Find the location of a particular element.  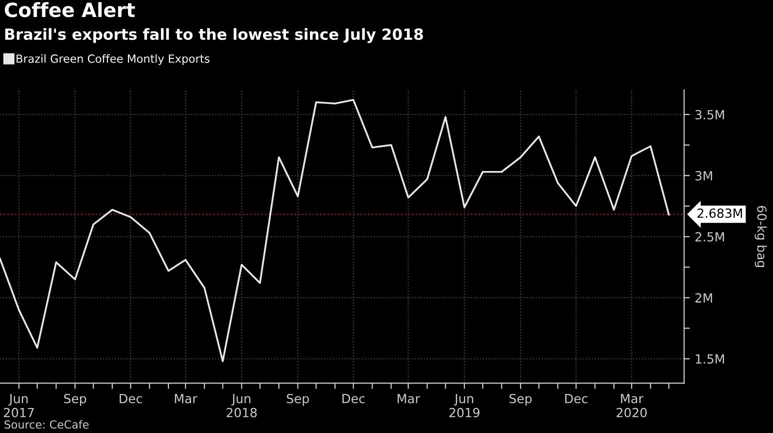

ref-line-label: 2.683M is located at coordinates (720, 213).